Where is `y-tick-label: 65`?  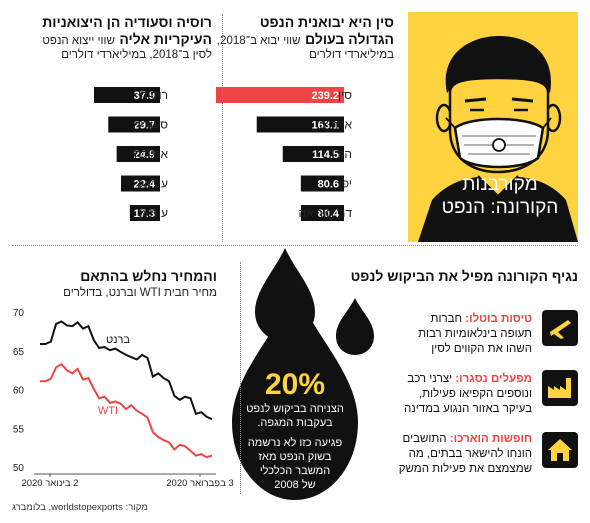 y-tick-label: 65 is located at coordinates (19, 352).